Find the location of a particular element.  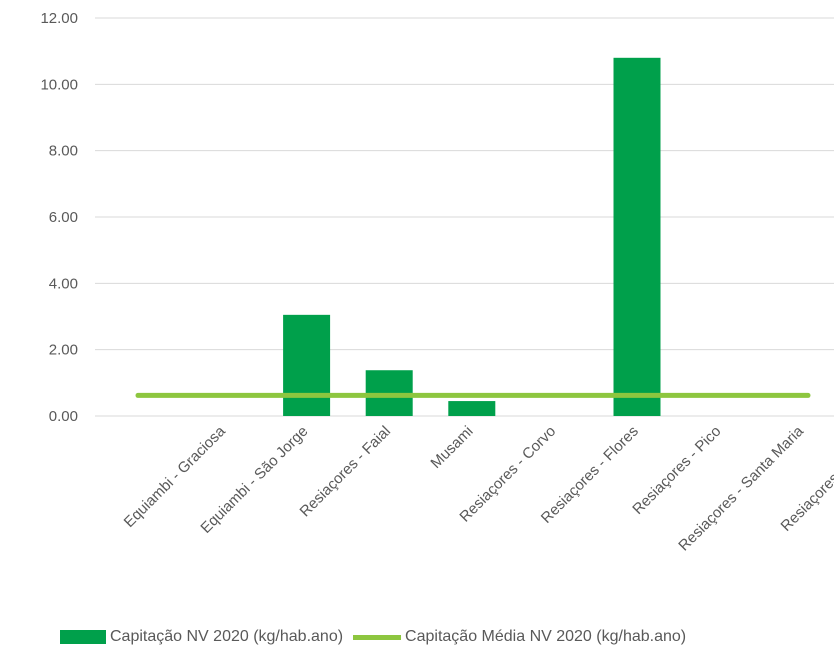

y-tick-label: 2.00 is located at coordinates (63, 350).